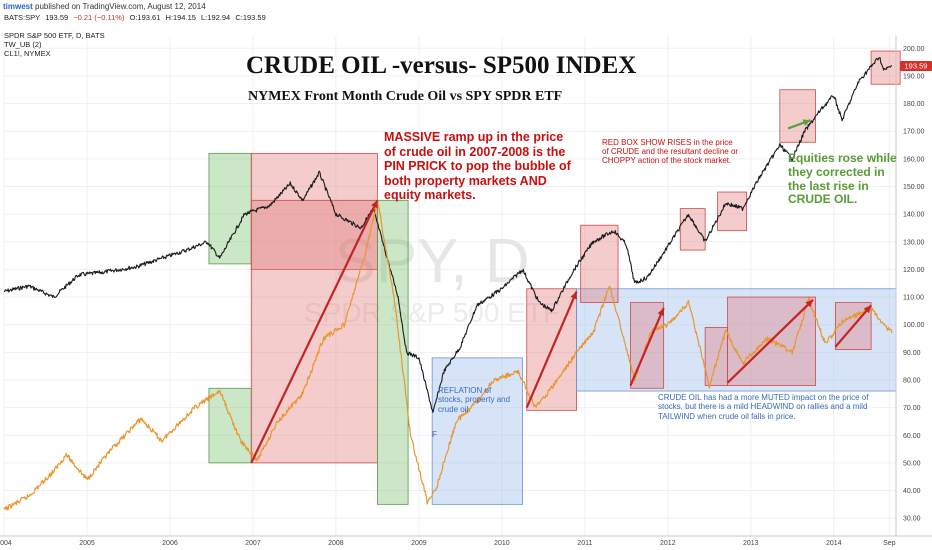 Image resolution: width=932 pixels, height=550 pixels. Describe the element at coordinates (889, 543) in the screenshot. I see `x-tick-label: Sep` at that location.